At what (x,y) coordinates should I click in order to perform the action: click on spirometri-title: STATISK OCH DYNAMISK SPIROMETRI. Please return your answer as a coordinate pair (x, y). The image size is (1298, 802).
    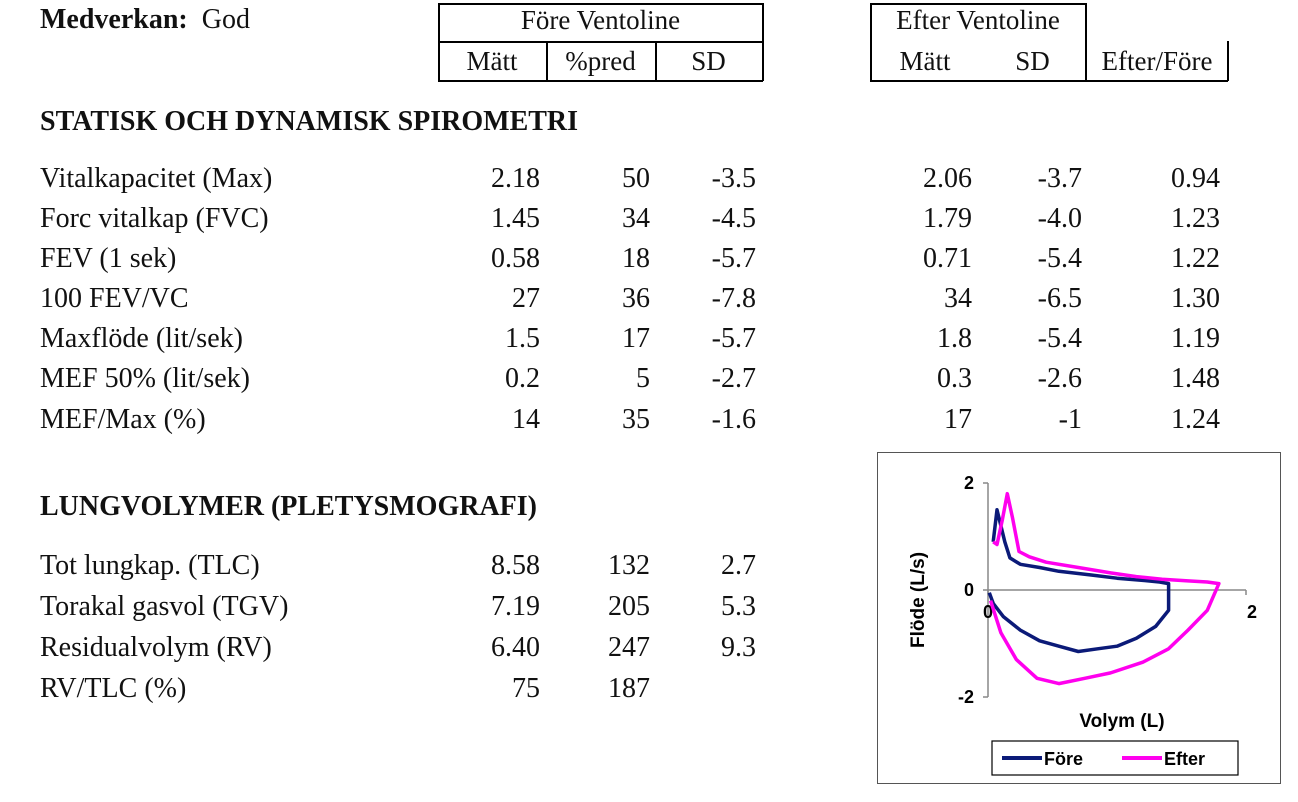
    Looking at the image, I should click on (309, 121).